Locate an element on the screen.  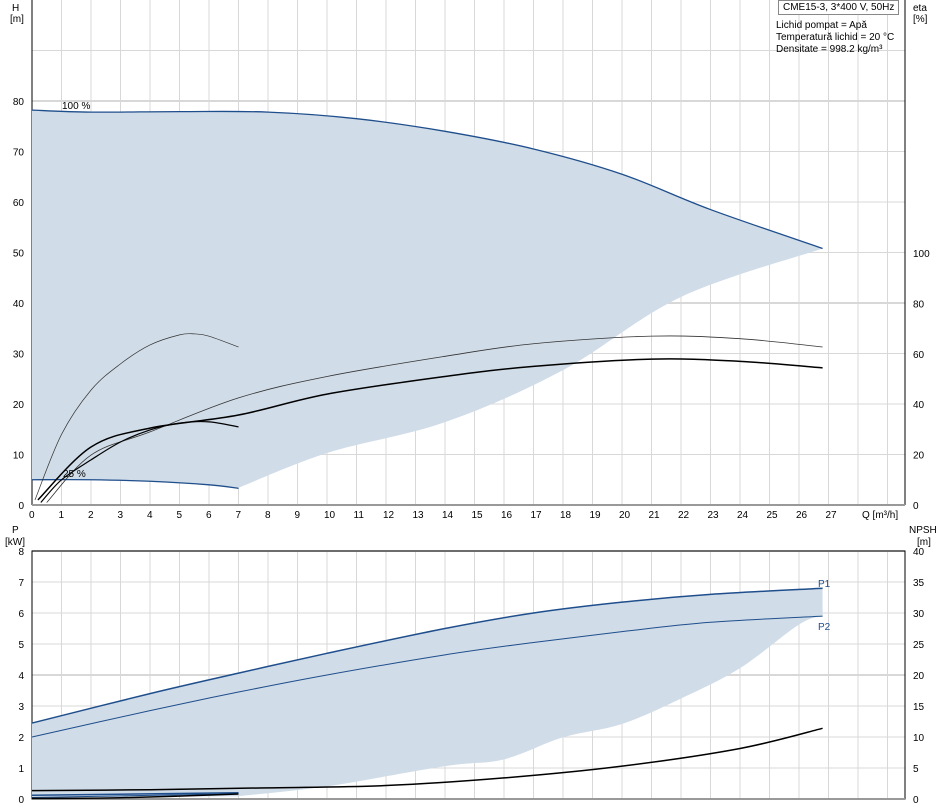
p1-curve is located at coordinates (427, 655).